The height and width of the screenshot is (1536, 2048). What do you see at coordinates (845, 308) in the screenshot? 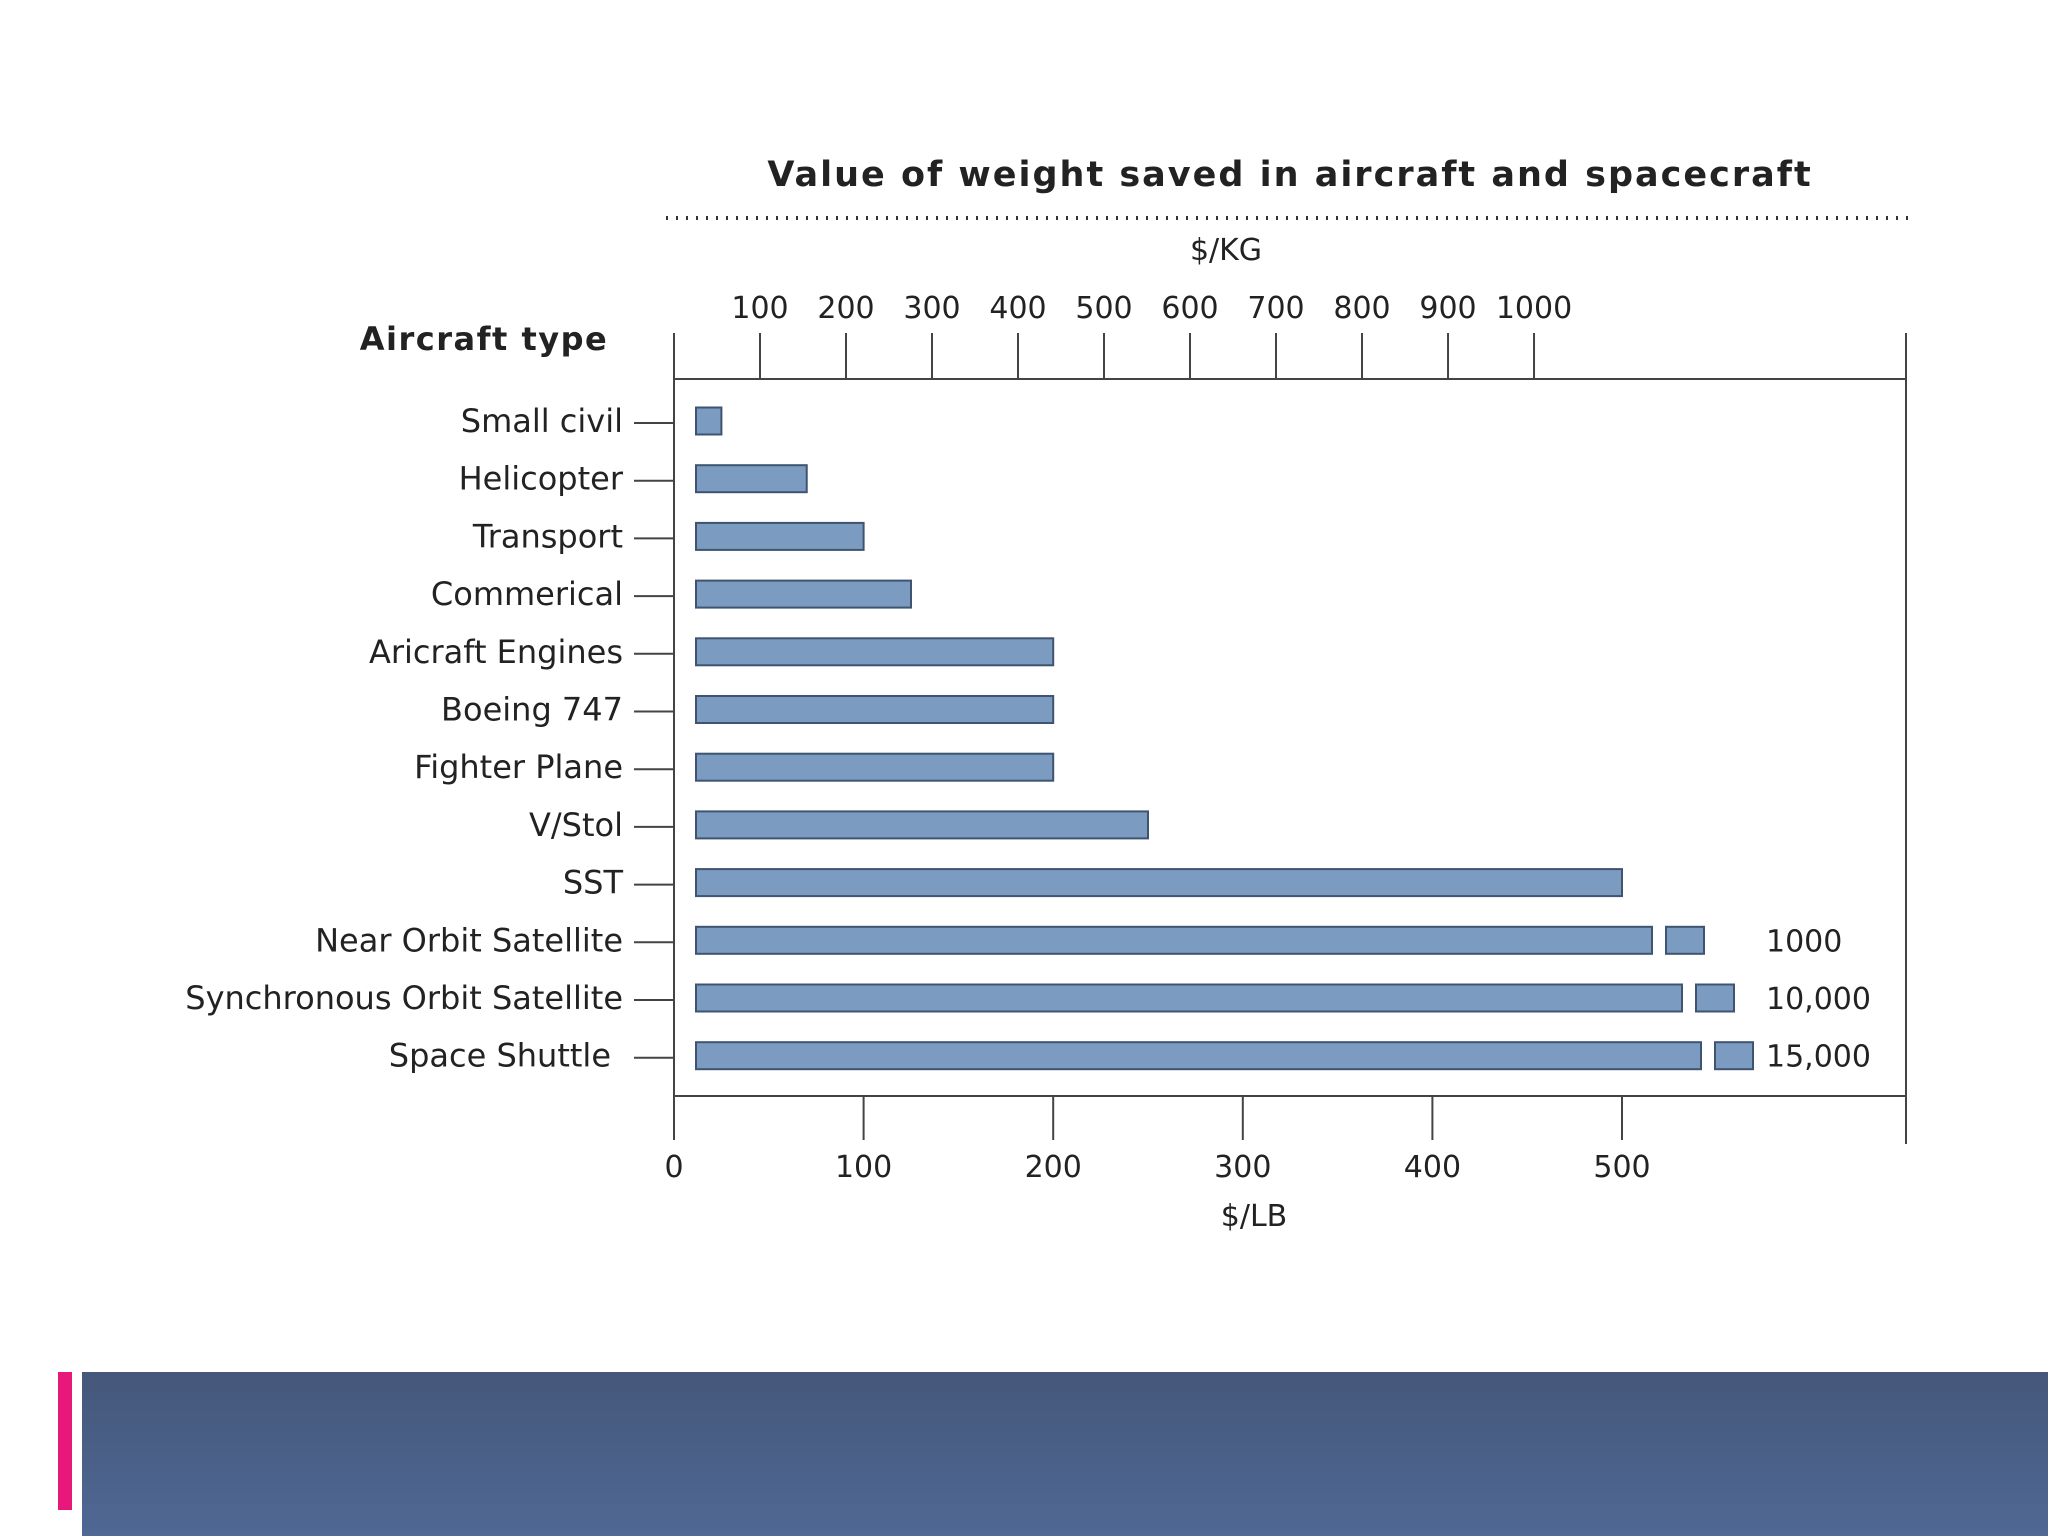
I see `x2-tick-label: 200` at bounding box center [845, 308].